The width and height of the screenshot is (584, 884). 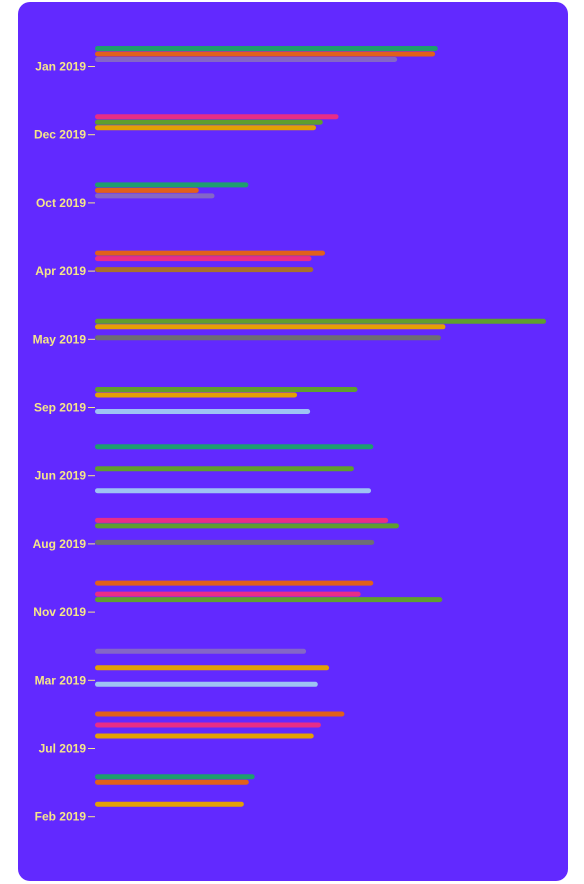 I want to click on y-tick-label: Sep 2019, so click(x=60, y=408).